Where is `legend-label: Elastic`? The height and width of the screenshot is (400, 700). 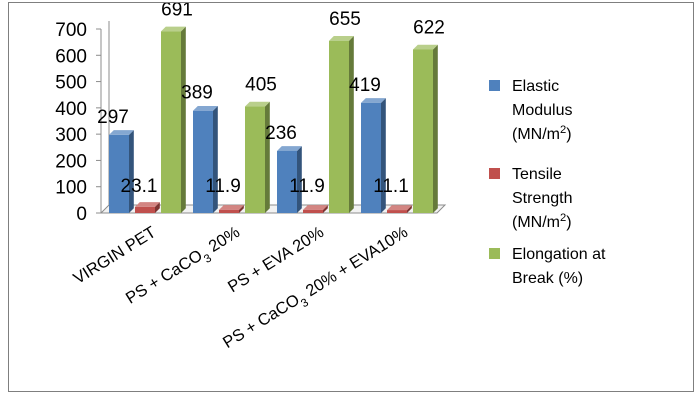 legend-label: Elastic is located at coordinates (535, 86).